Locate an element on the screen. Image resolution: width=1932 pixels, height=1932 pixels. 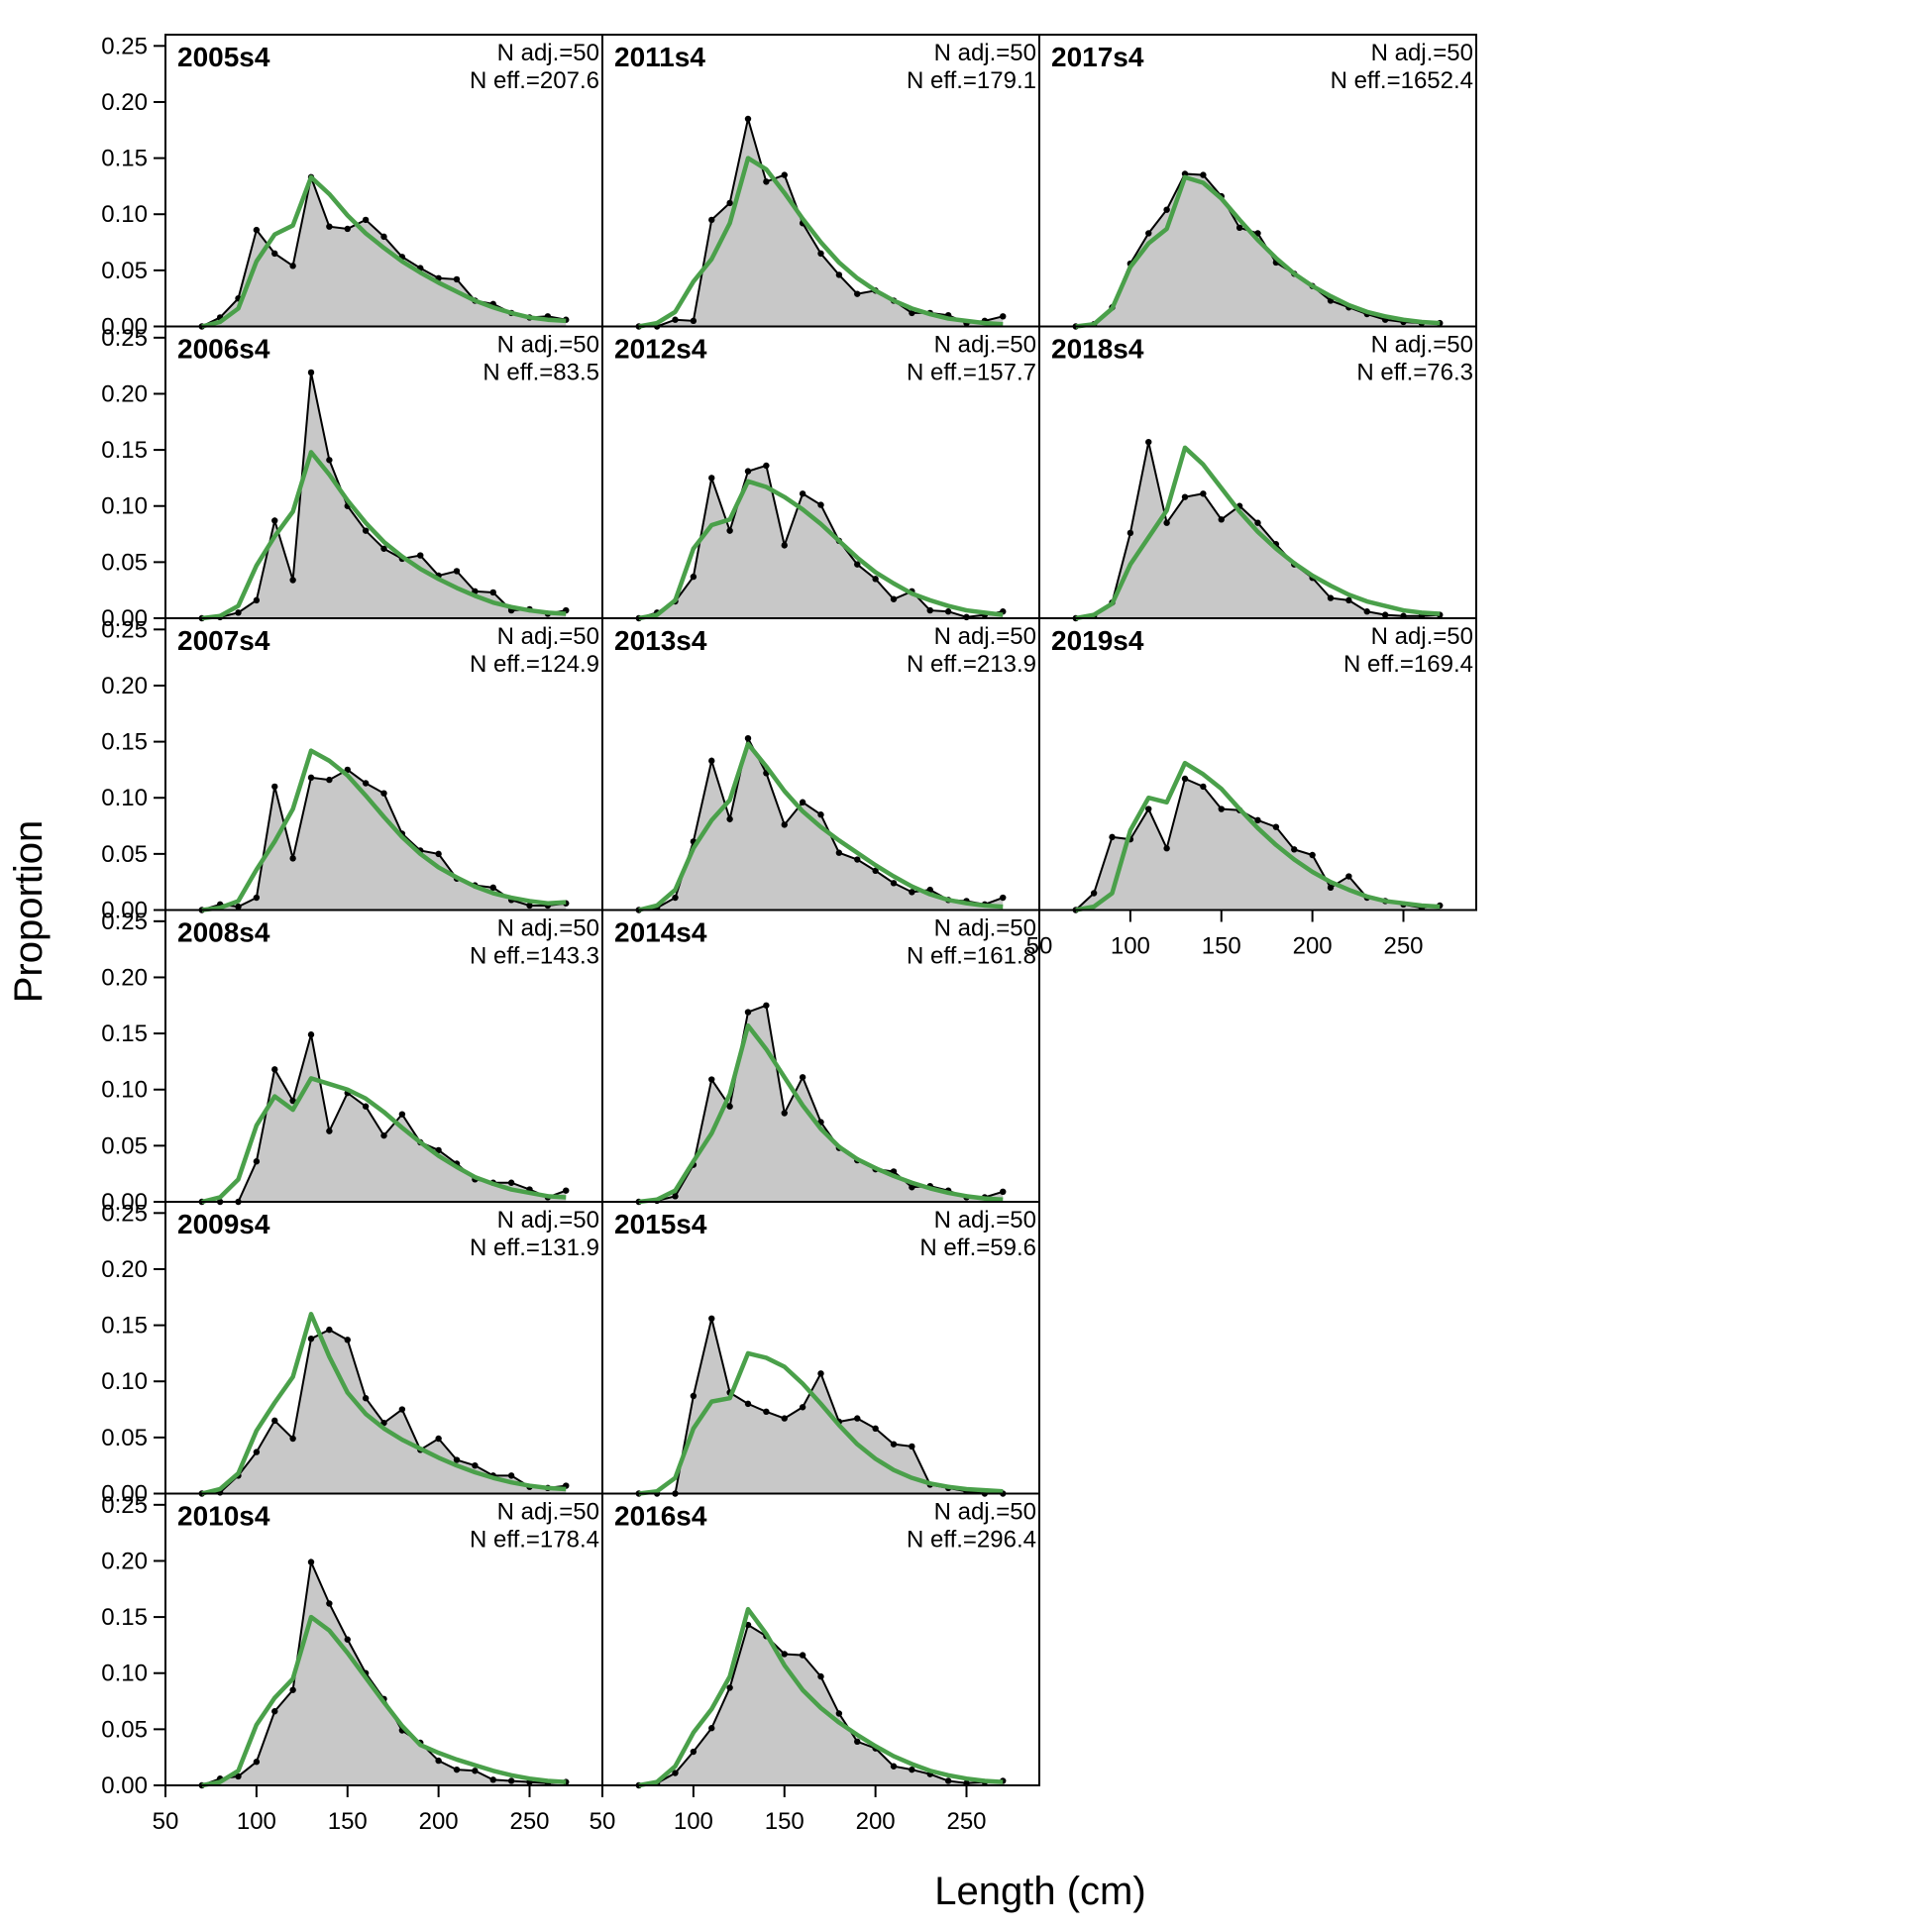
x-tick-label: 50 is located at coordinates (166, 1821).